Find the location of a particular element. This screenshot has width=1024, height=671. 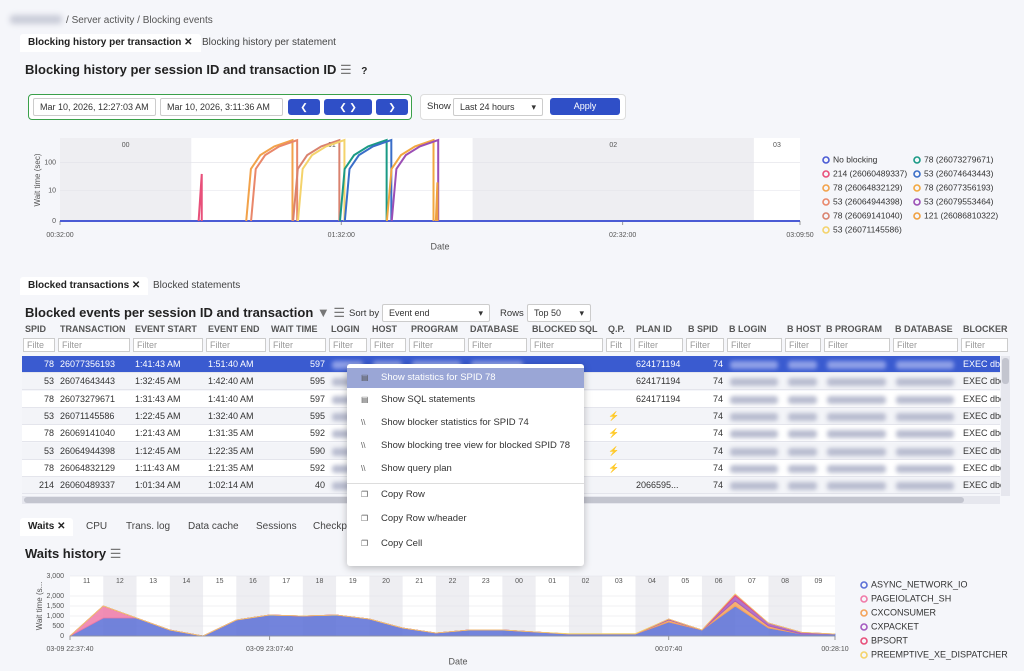

y-tick-label: 1,000 is located at coordinates (55, 616).